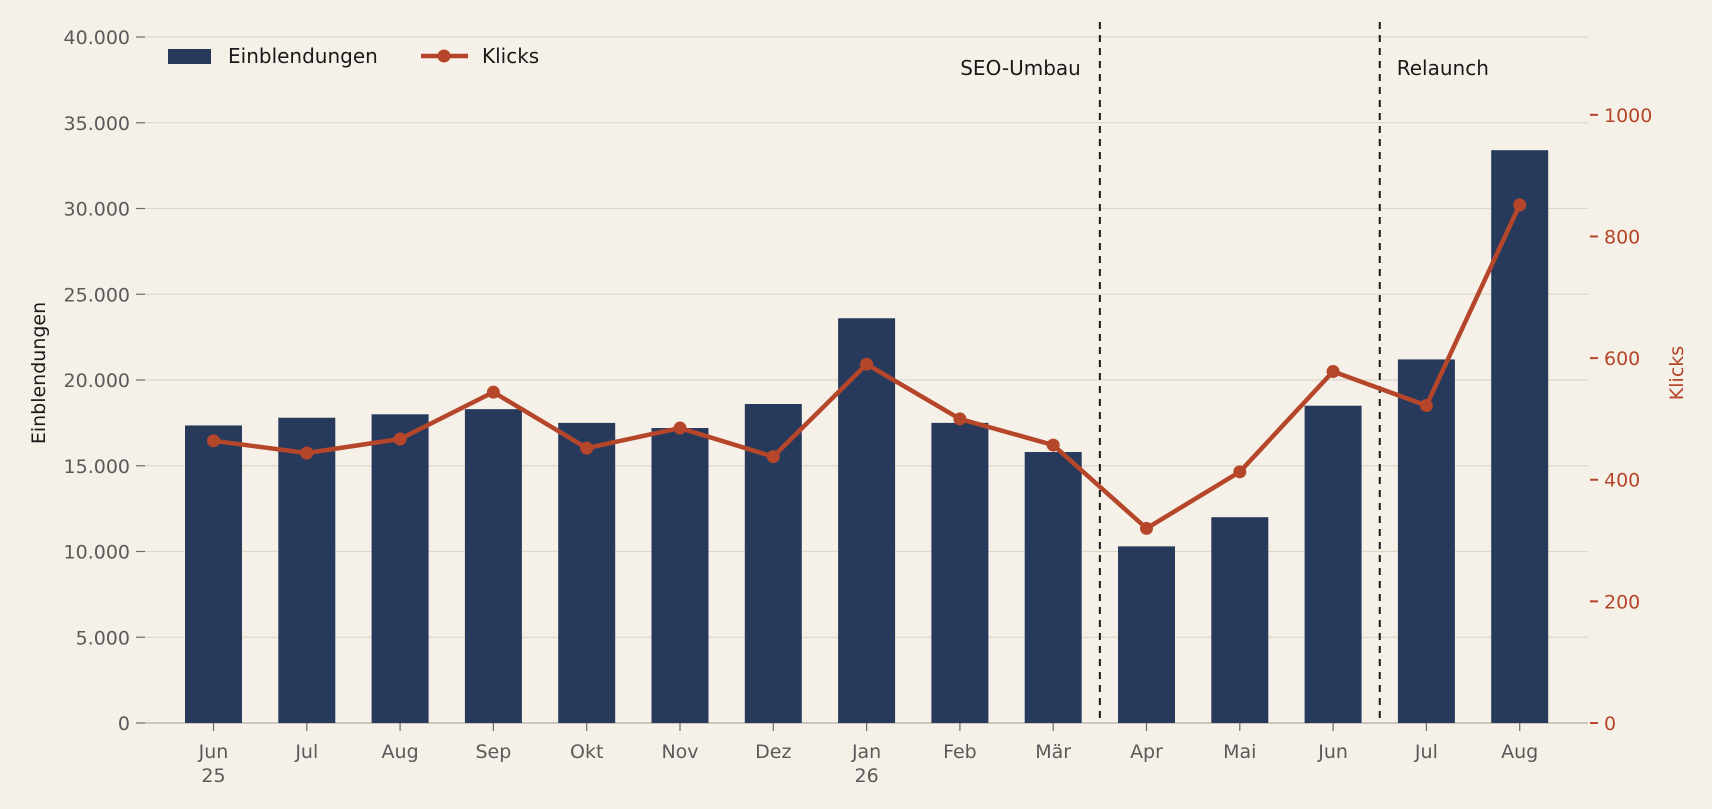 This screenshot has height=809, width=1712. I want to click on legend-label-klicks: Klicks, so click(510, 56).